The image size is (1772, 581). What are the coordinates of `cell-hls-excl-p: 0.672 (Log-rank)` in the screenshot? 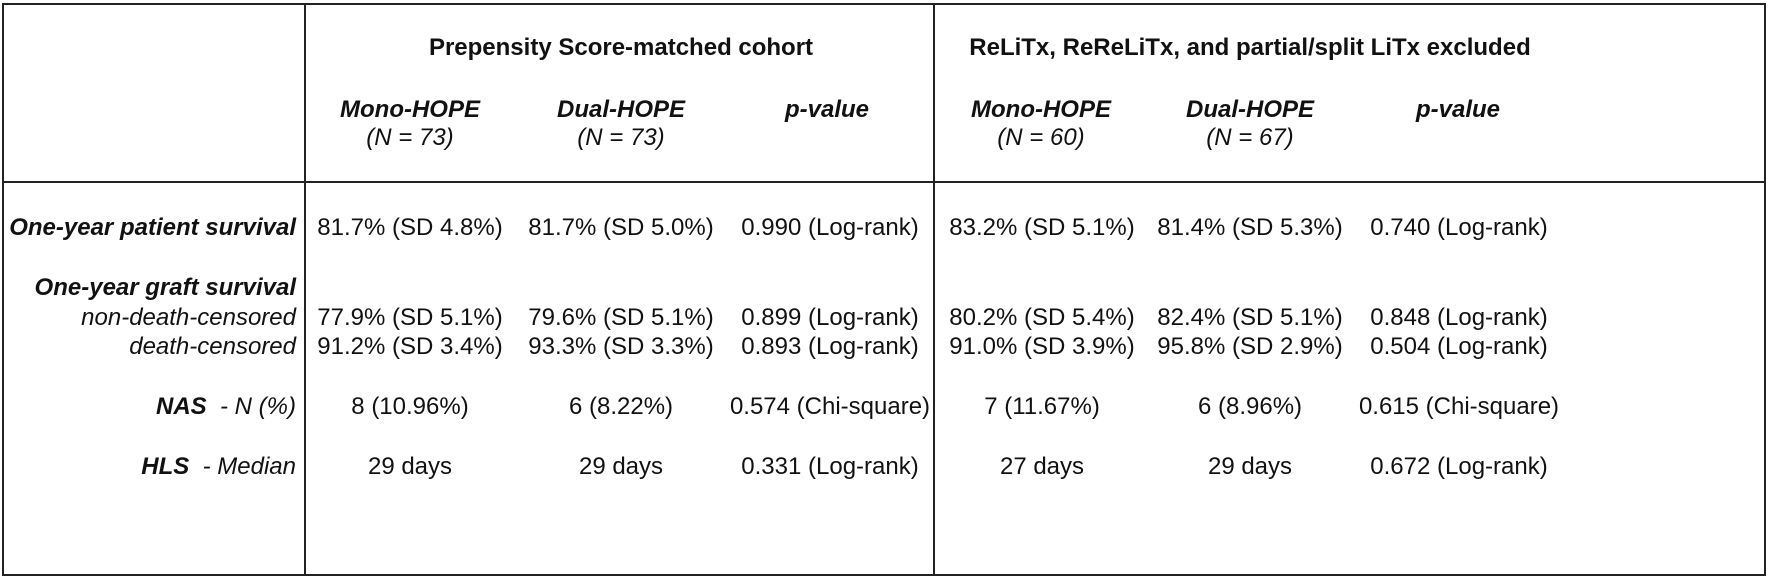 It's located at (1459, 466).